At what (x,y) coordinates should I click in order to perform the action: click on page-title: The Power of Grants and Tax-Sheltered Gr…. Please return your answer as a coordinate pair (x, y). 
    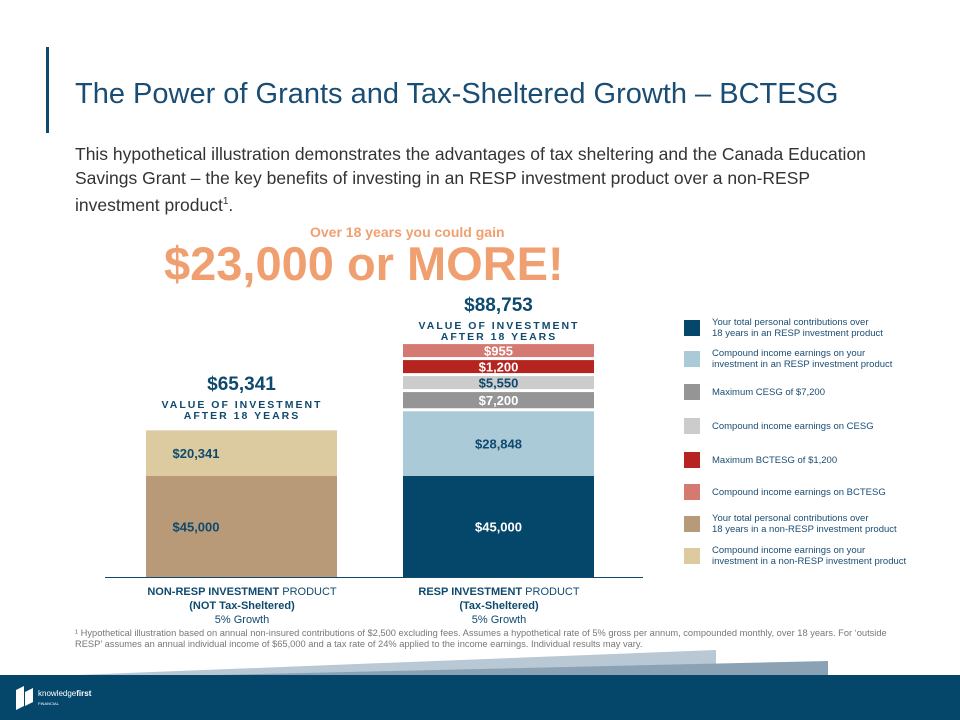
    Looking at the image, I should click on (457, 94).